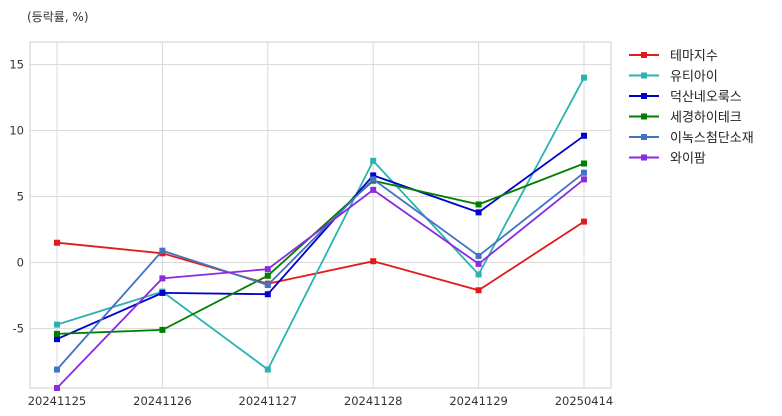 The width and height of the screenshot is (782, 416). I want to click on legend-label: 테마지수, so click(694, 56).